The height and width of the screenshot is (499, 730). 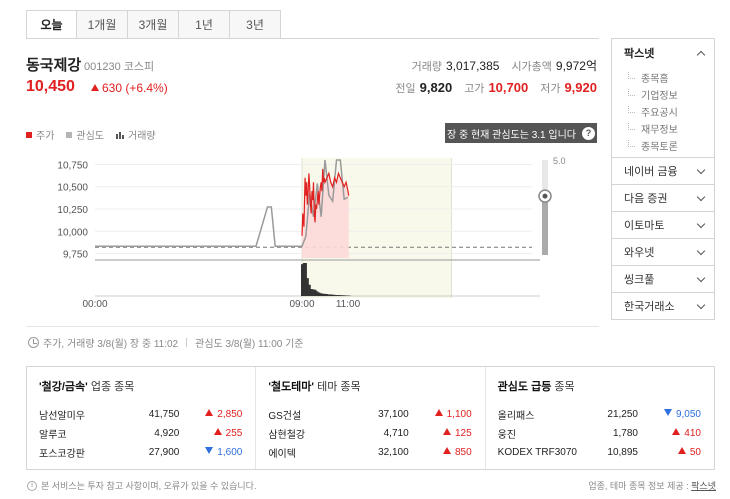 What do you see at coordinates (666, 94) in the screenshot?
I see `paxnet-link-company: 기업정보` at bounding box center [666, 94].